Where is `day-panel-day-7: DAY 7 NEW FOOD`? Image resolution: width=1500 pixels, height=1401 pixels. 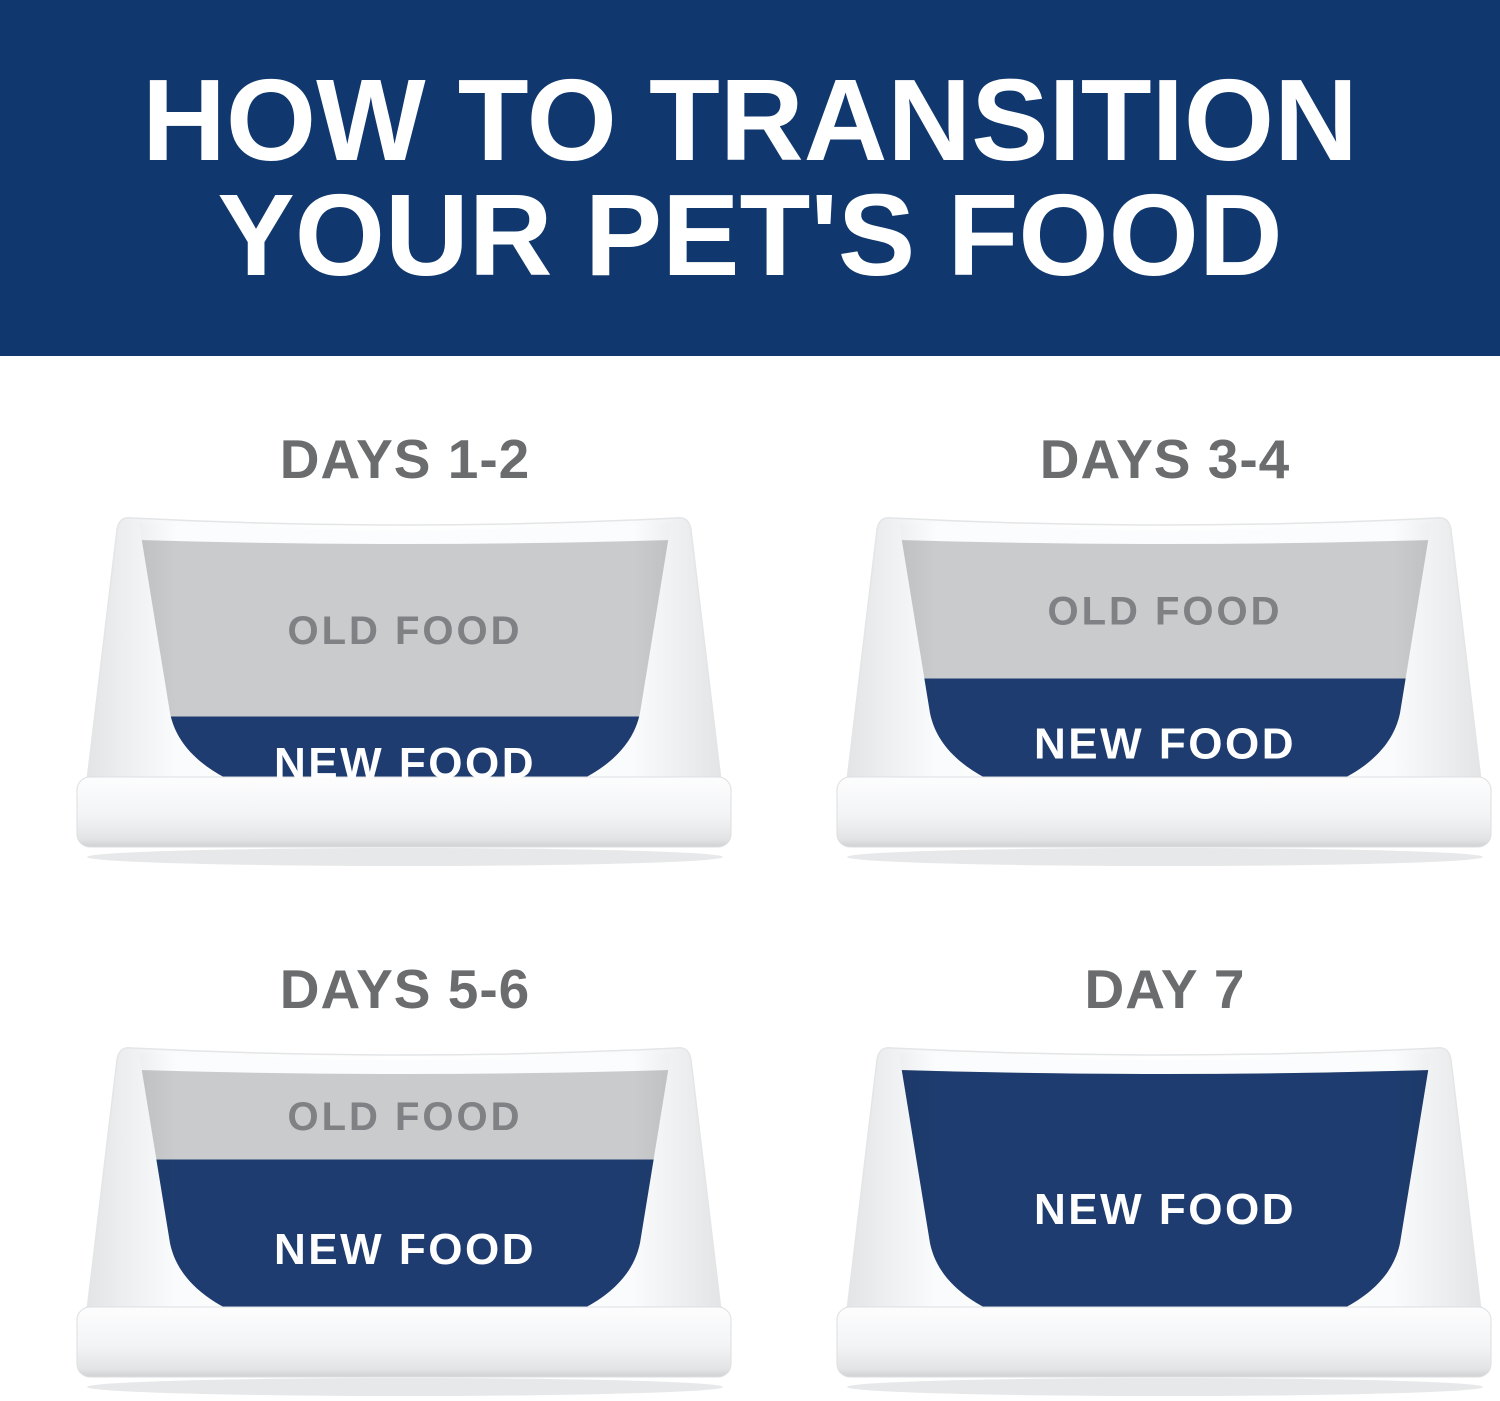 day-panel-day-7: DAY 7 NEW FOOD is located at coordinates (1165, 1180).